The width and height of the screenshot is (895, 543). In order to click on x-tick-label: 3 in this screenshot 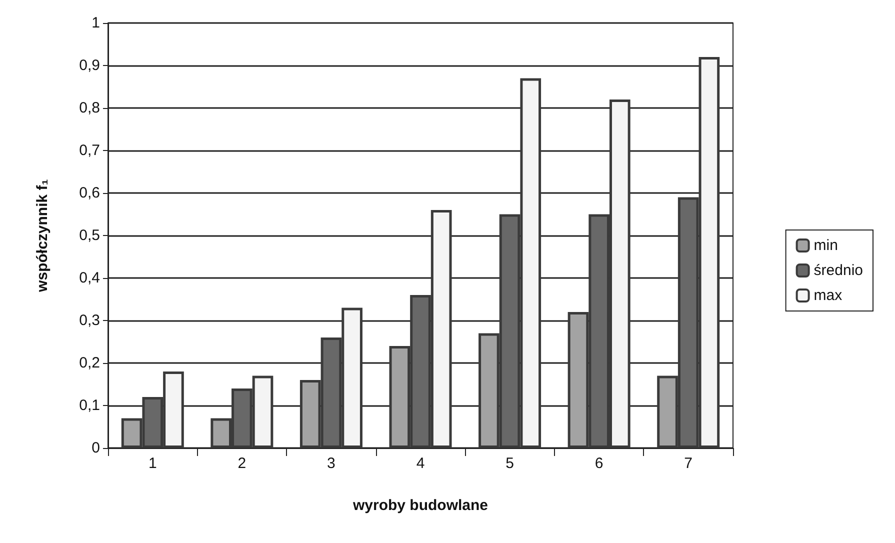, I will do `click(331, 463)`.